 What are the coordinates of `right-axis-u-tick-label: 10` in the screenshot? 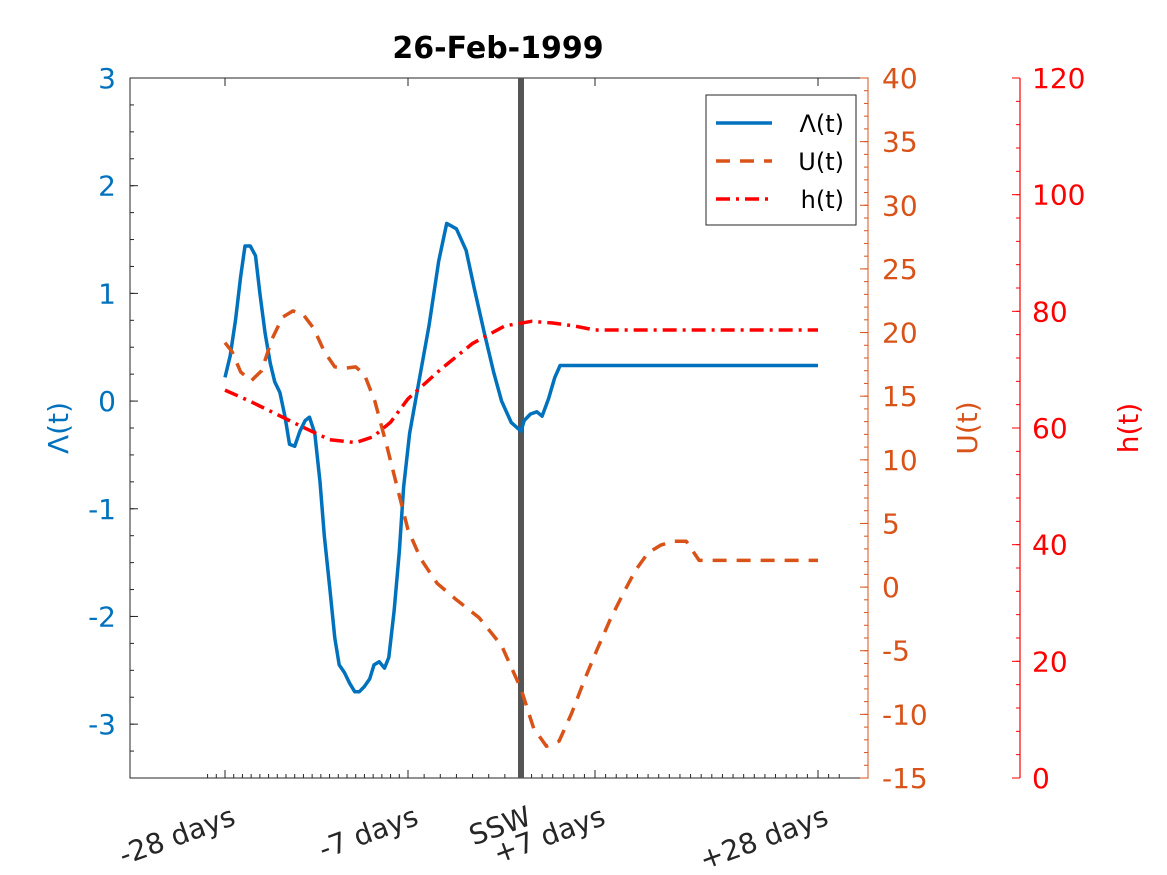 It's located at (900, 460).